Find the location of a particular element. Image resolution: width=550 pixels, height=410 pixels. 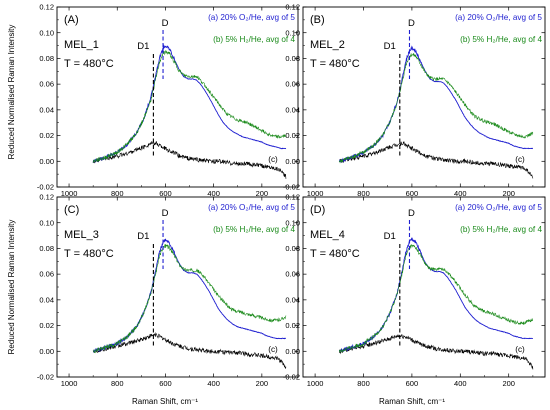

sample-name: MEL_1 is located at coordinates (81, 45).